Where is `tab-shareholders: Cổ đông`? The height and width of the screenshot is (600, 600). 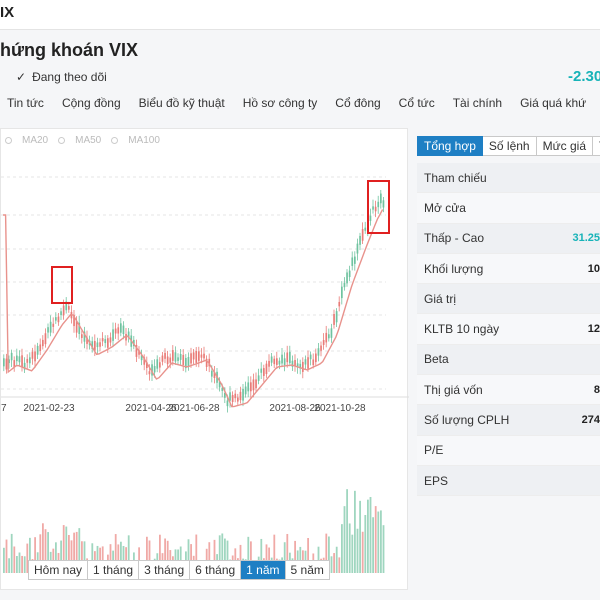
tab-shareholders: Cổ đông is located at coordinates (358, 103).